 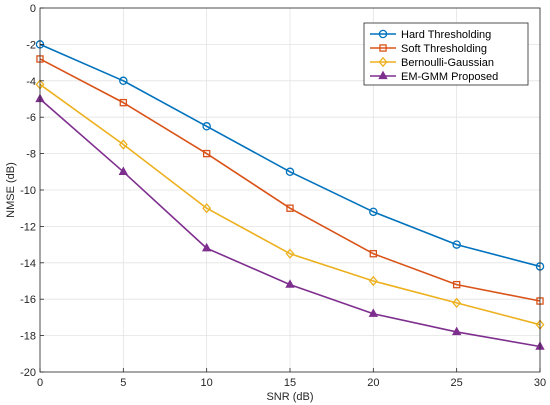 What do you see at coordinates (31, 155) in the screenshot?
I see `y-tick-label: -8` at bounding box center [31, 155].